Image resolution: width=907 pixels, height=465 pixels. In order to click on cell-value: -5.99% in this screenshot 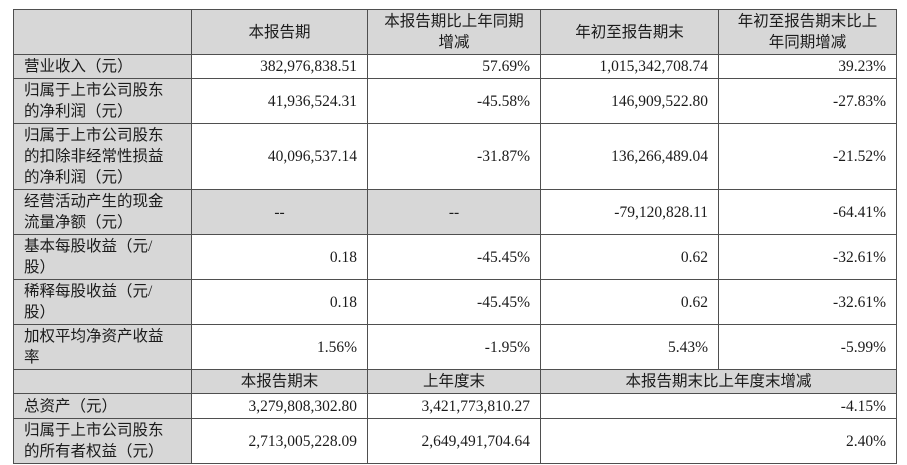, I will do `click(807, 347)`.